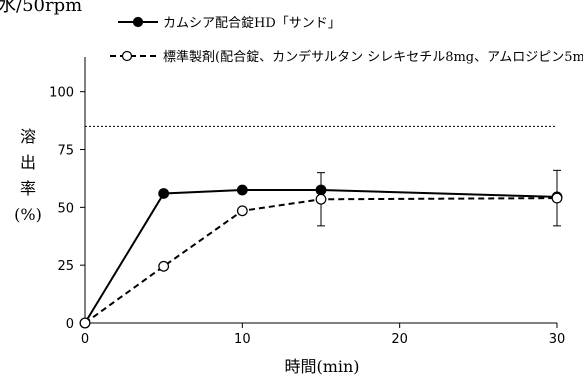 Image resolution: width=583 pixels, height=381 pixels. What do you see at coordinates (127, 56) in the screenshot?
I see `legend-marker-reference-product` at bounding box center [127, 56].